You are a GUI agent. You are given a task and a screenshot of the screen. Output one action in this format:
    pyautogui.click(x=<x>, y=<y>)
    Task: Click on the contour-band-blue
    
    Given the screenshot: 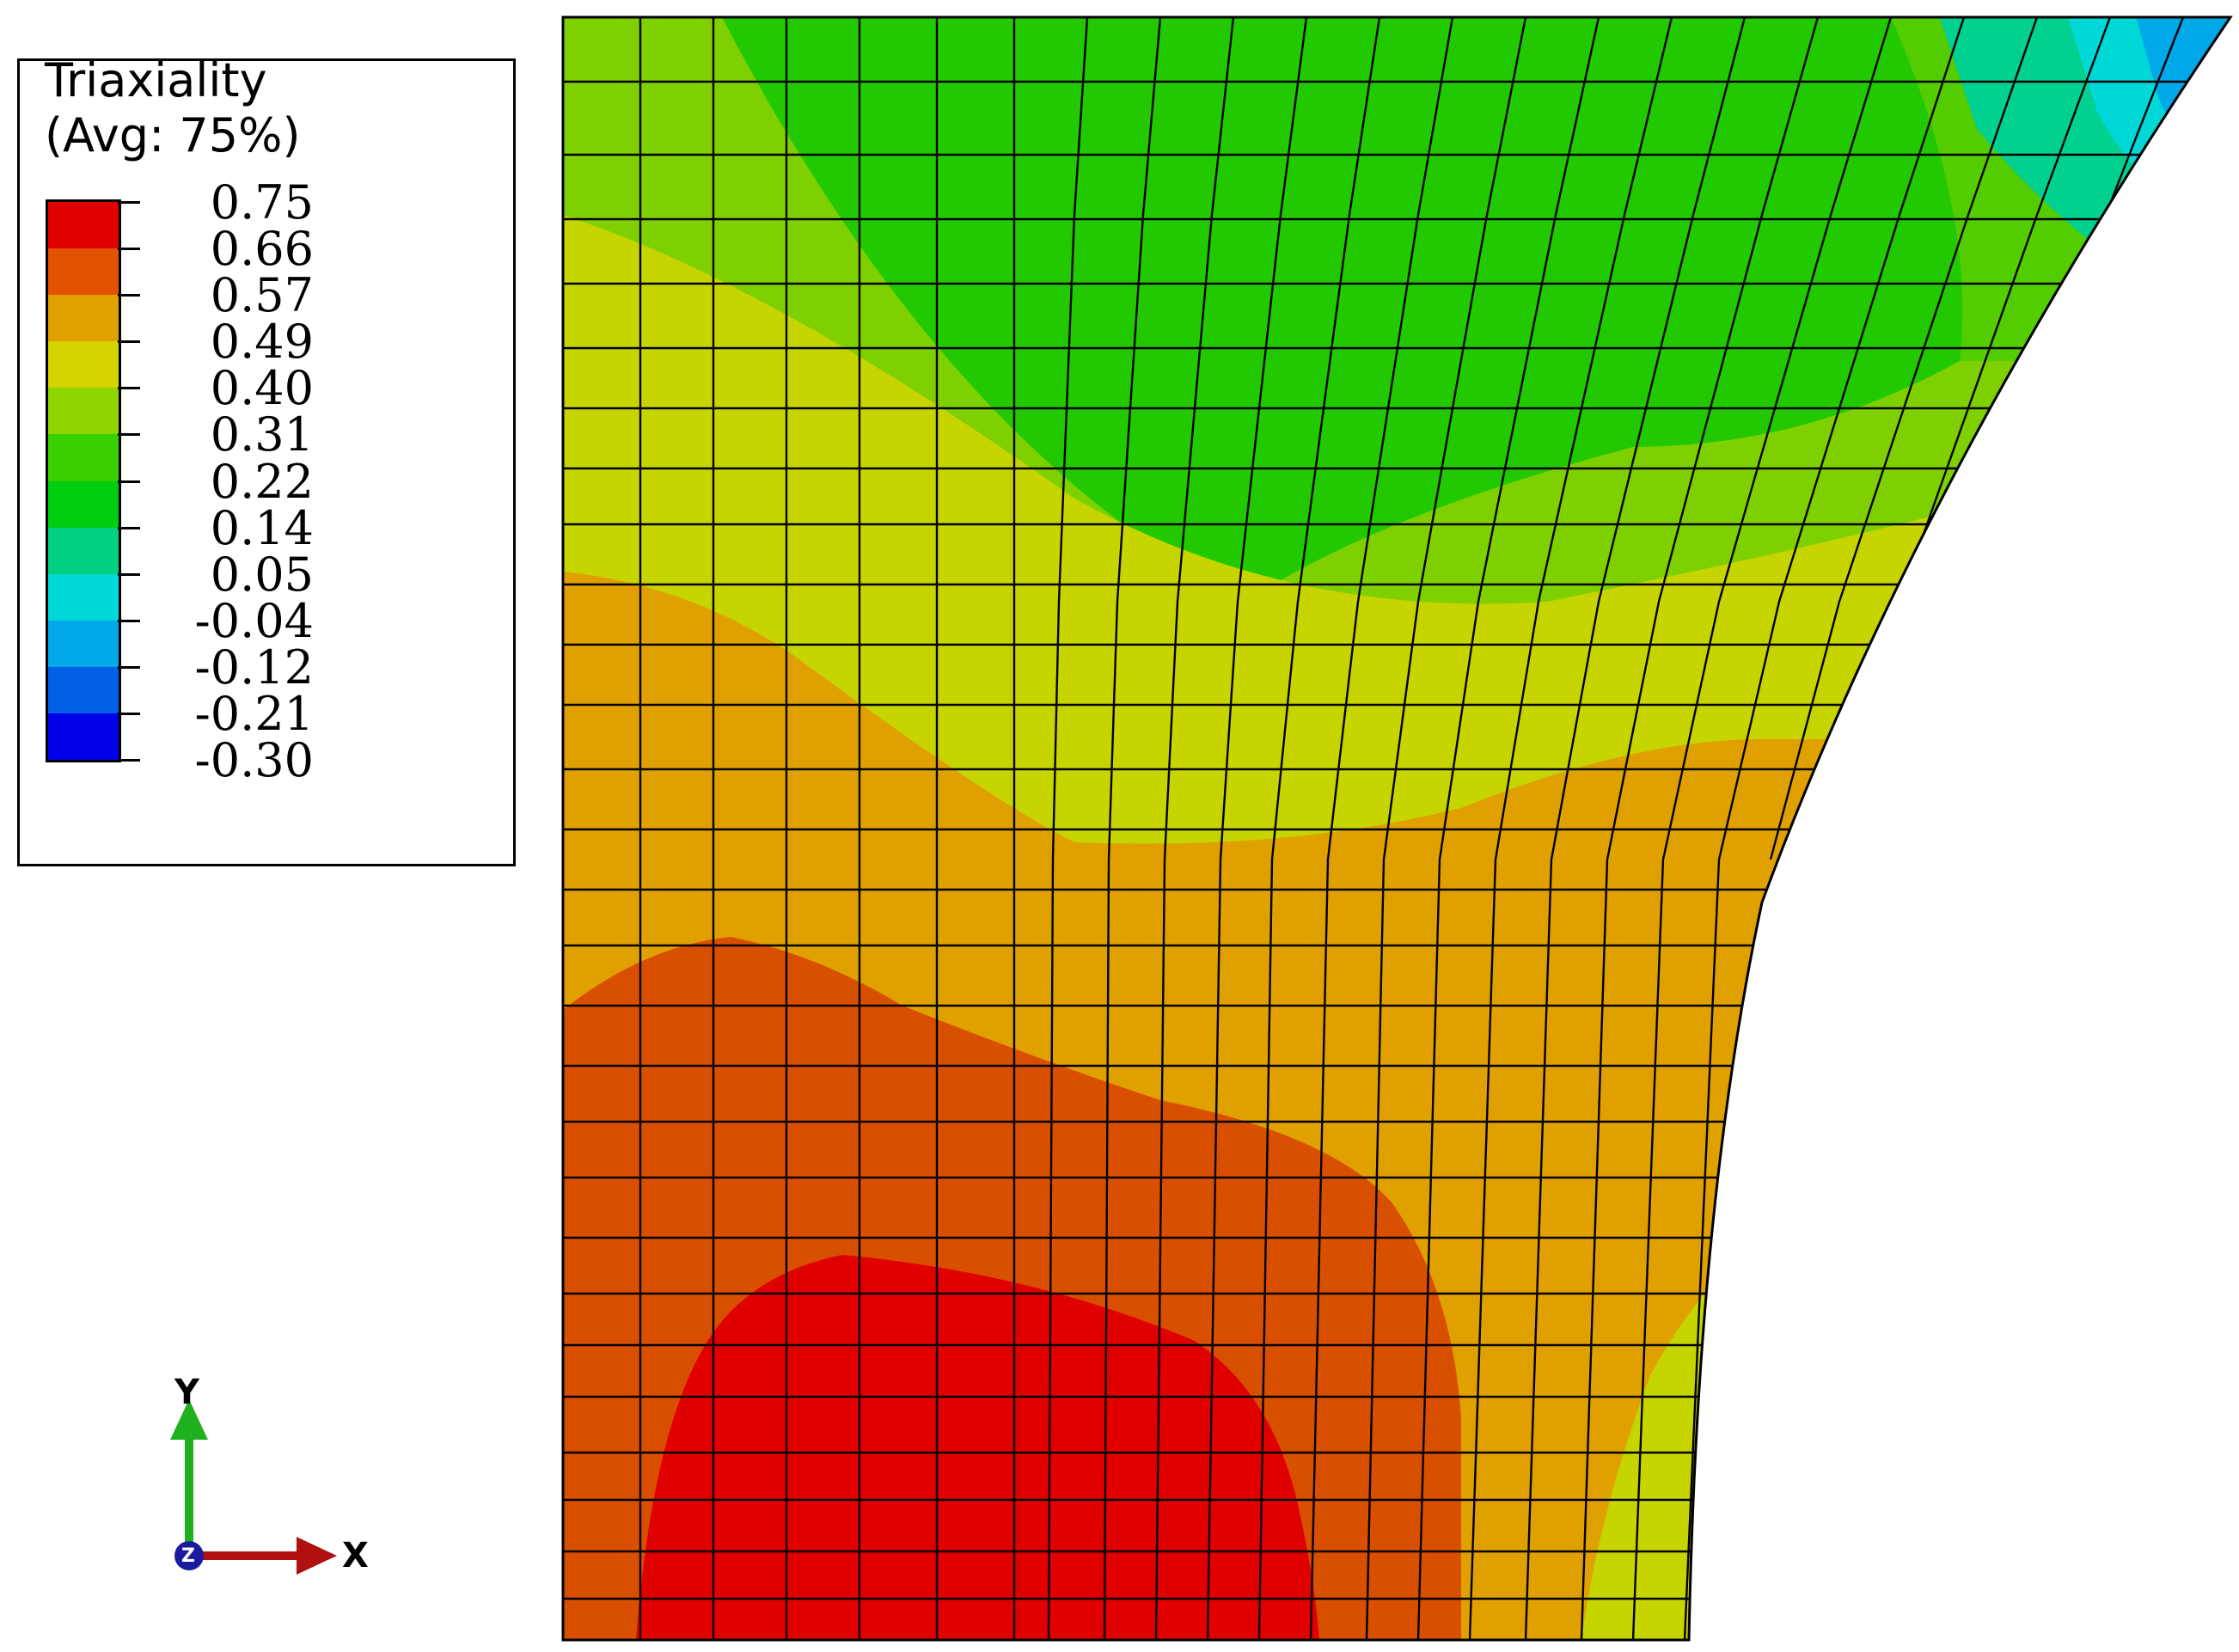 What is the action you would take?
    pyautogui.click(x=2215, y=133)
    